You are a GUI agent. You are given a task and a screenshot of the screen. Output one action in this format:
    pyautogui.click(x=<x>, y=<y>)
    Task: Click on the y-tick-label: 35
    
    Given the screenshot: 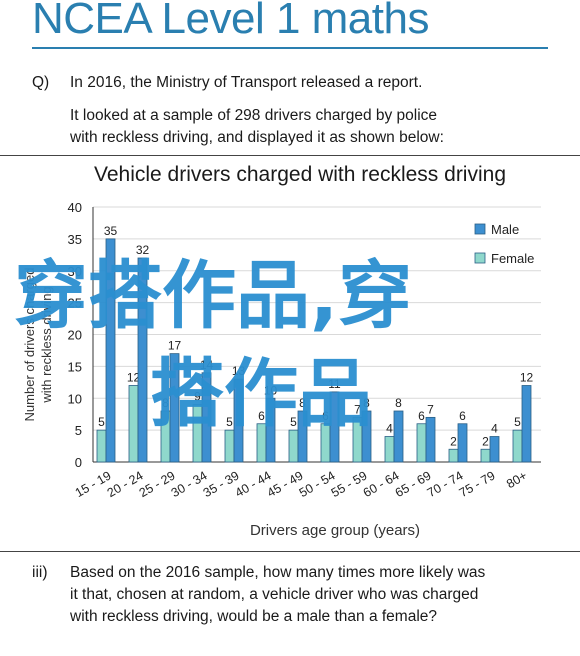 What is the action you would take?
    pyautogui.click(x=75, y=239)
    